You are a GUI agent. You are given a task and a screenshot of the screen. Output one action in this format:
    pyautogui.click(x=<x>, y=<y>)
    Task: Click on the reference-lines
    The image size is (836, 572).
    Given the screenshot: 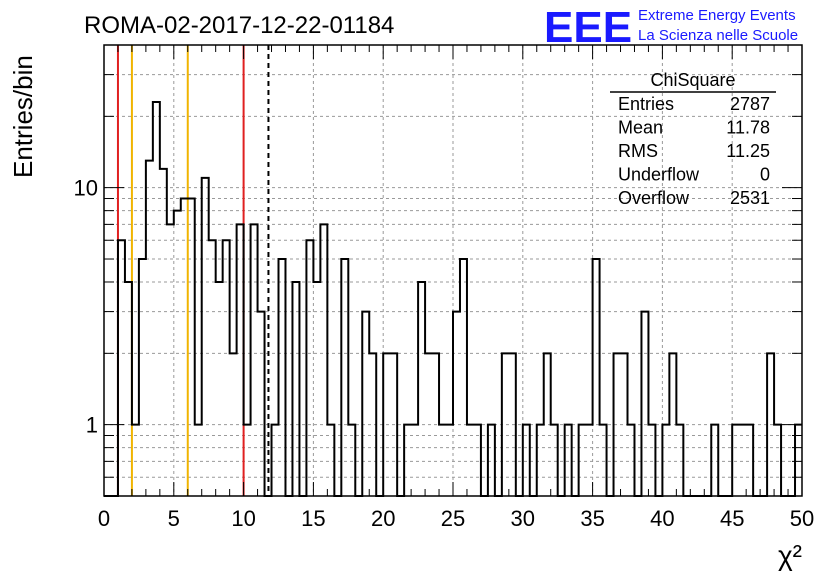 What is the action you would take?
    pyautogui.click(x=193, y=270)
    